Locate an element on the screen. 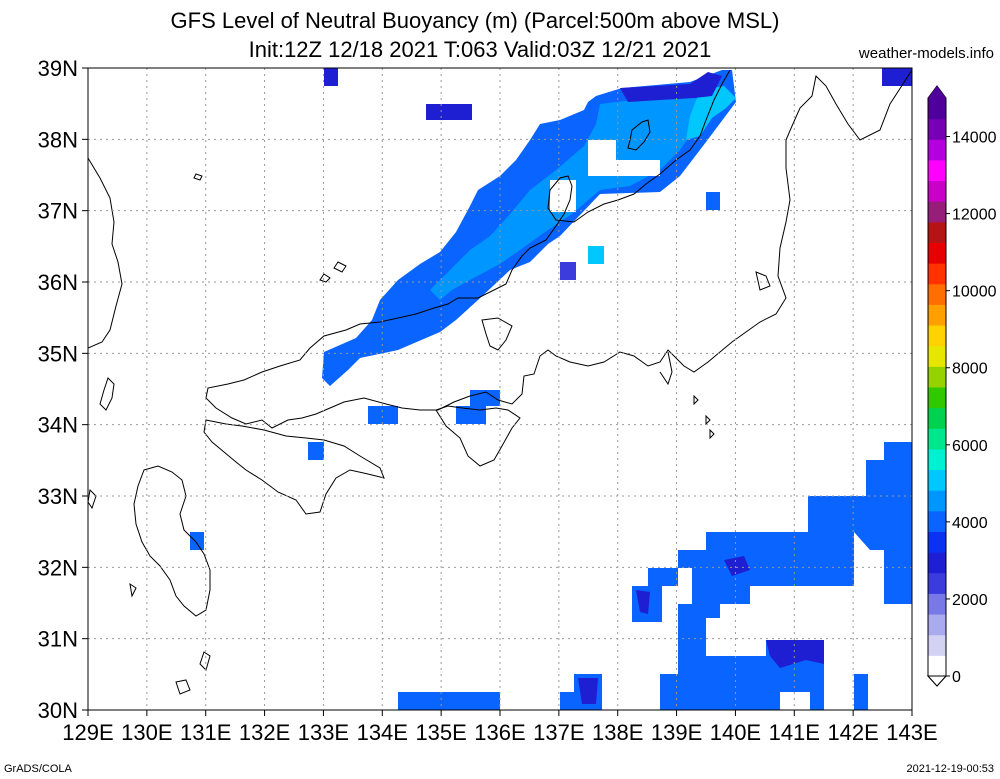 Image resolution: width=1000 pixels, height=779 pixels. lat-tick-label: 36N is located at coordinates (58, 282).